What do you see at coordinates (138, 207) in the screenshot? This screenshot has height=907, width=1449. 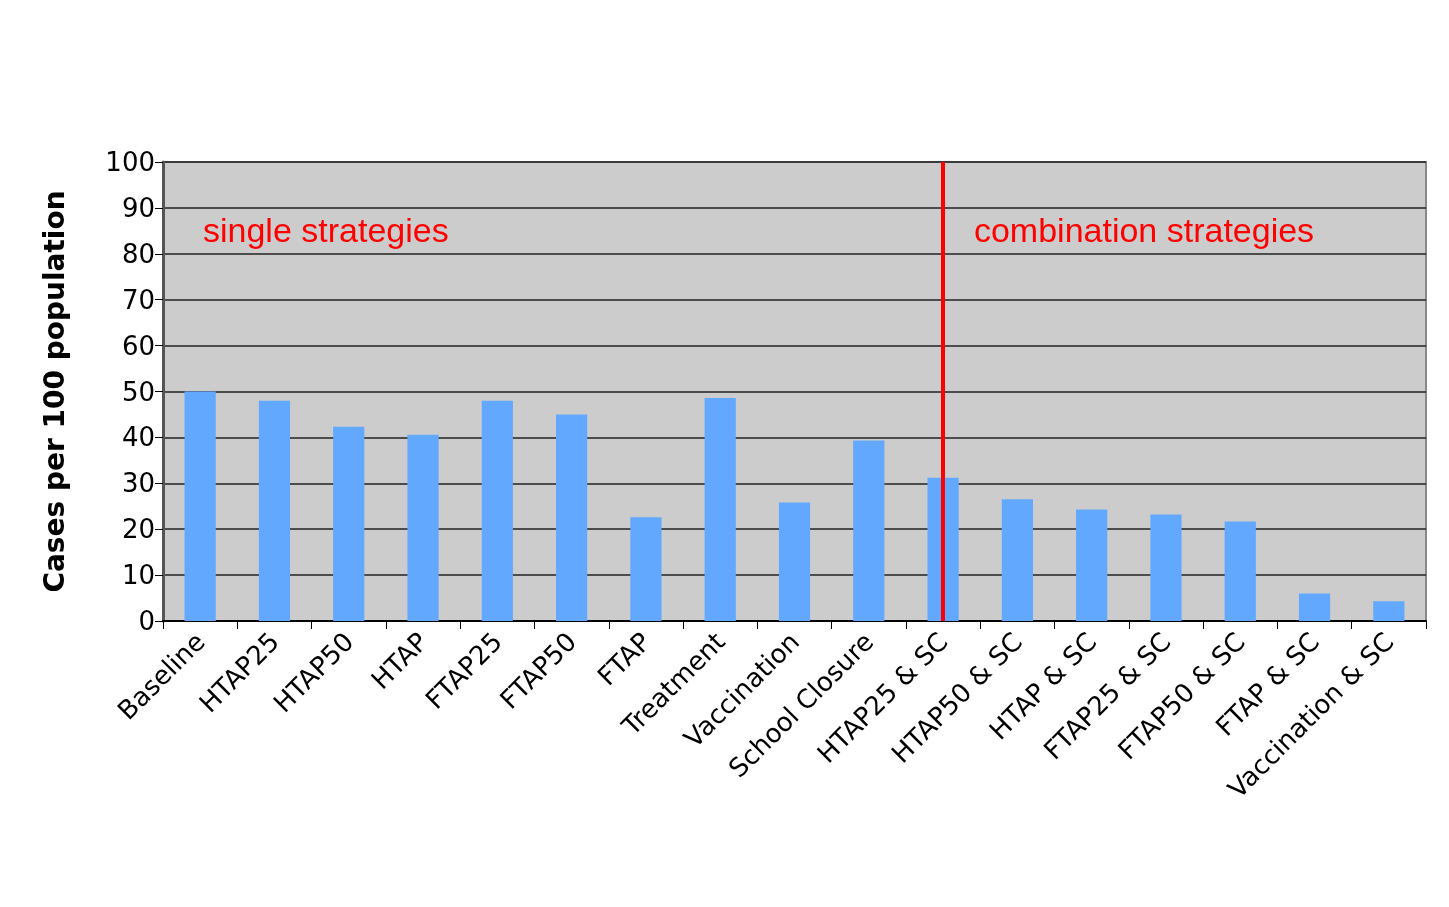 I see `y-tick-label: 90` at bounding box center [138, 207].